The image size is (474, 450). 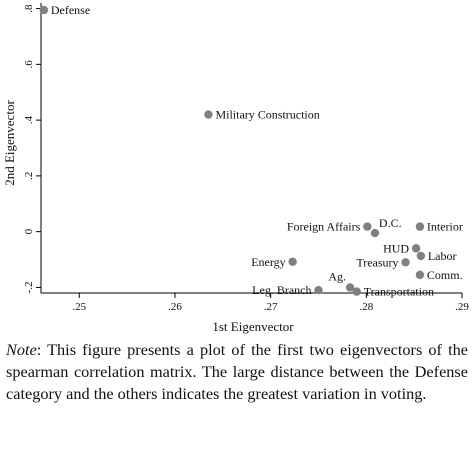 I want to click on data-point-label: Transportation, so click(x=399, y=292).